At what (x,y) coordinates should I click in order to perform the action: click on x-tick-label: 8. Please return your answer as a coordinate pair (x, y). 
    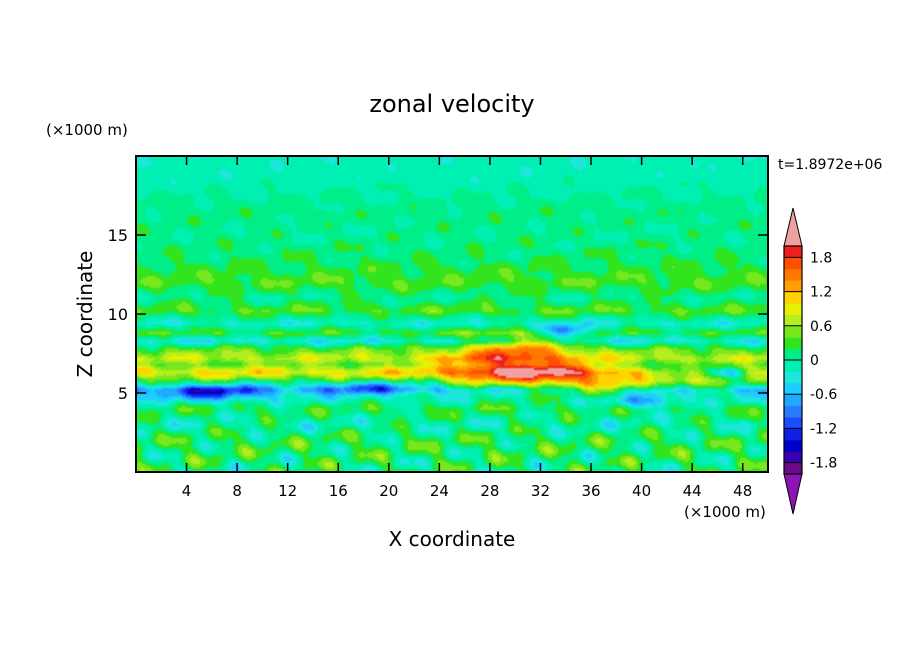
    Looking at the image, I should click on (237, 491).